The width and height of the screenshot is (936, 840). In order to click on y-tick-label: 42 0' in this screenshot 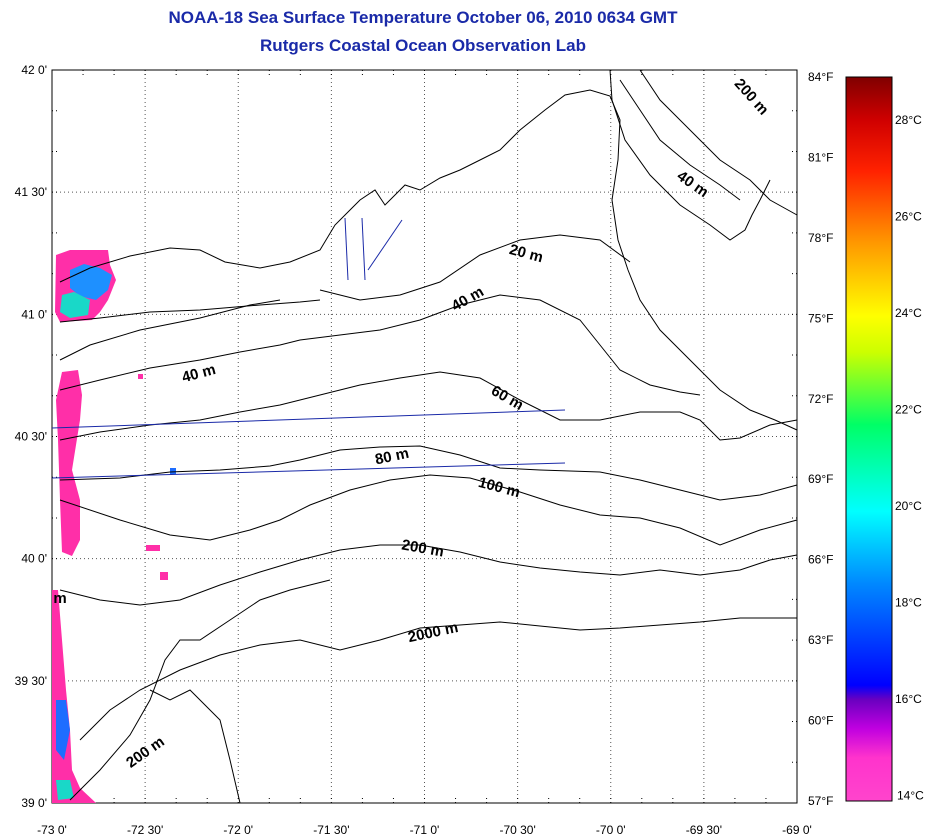, I will do `click(34, 70)`.